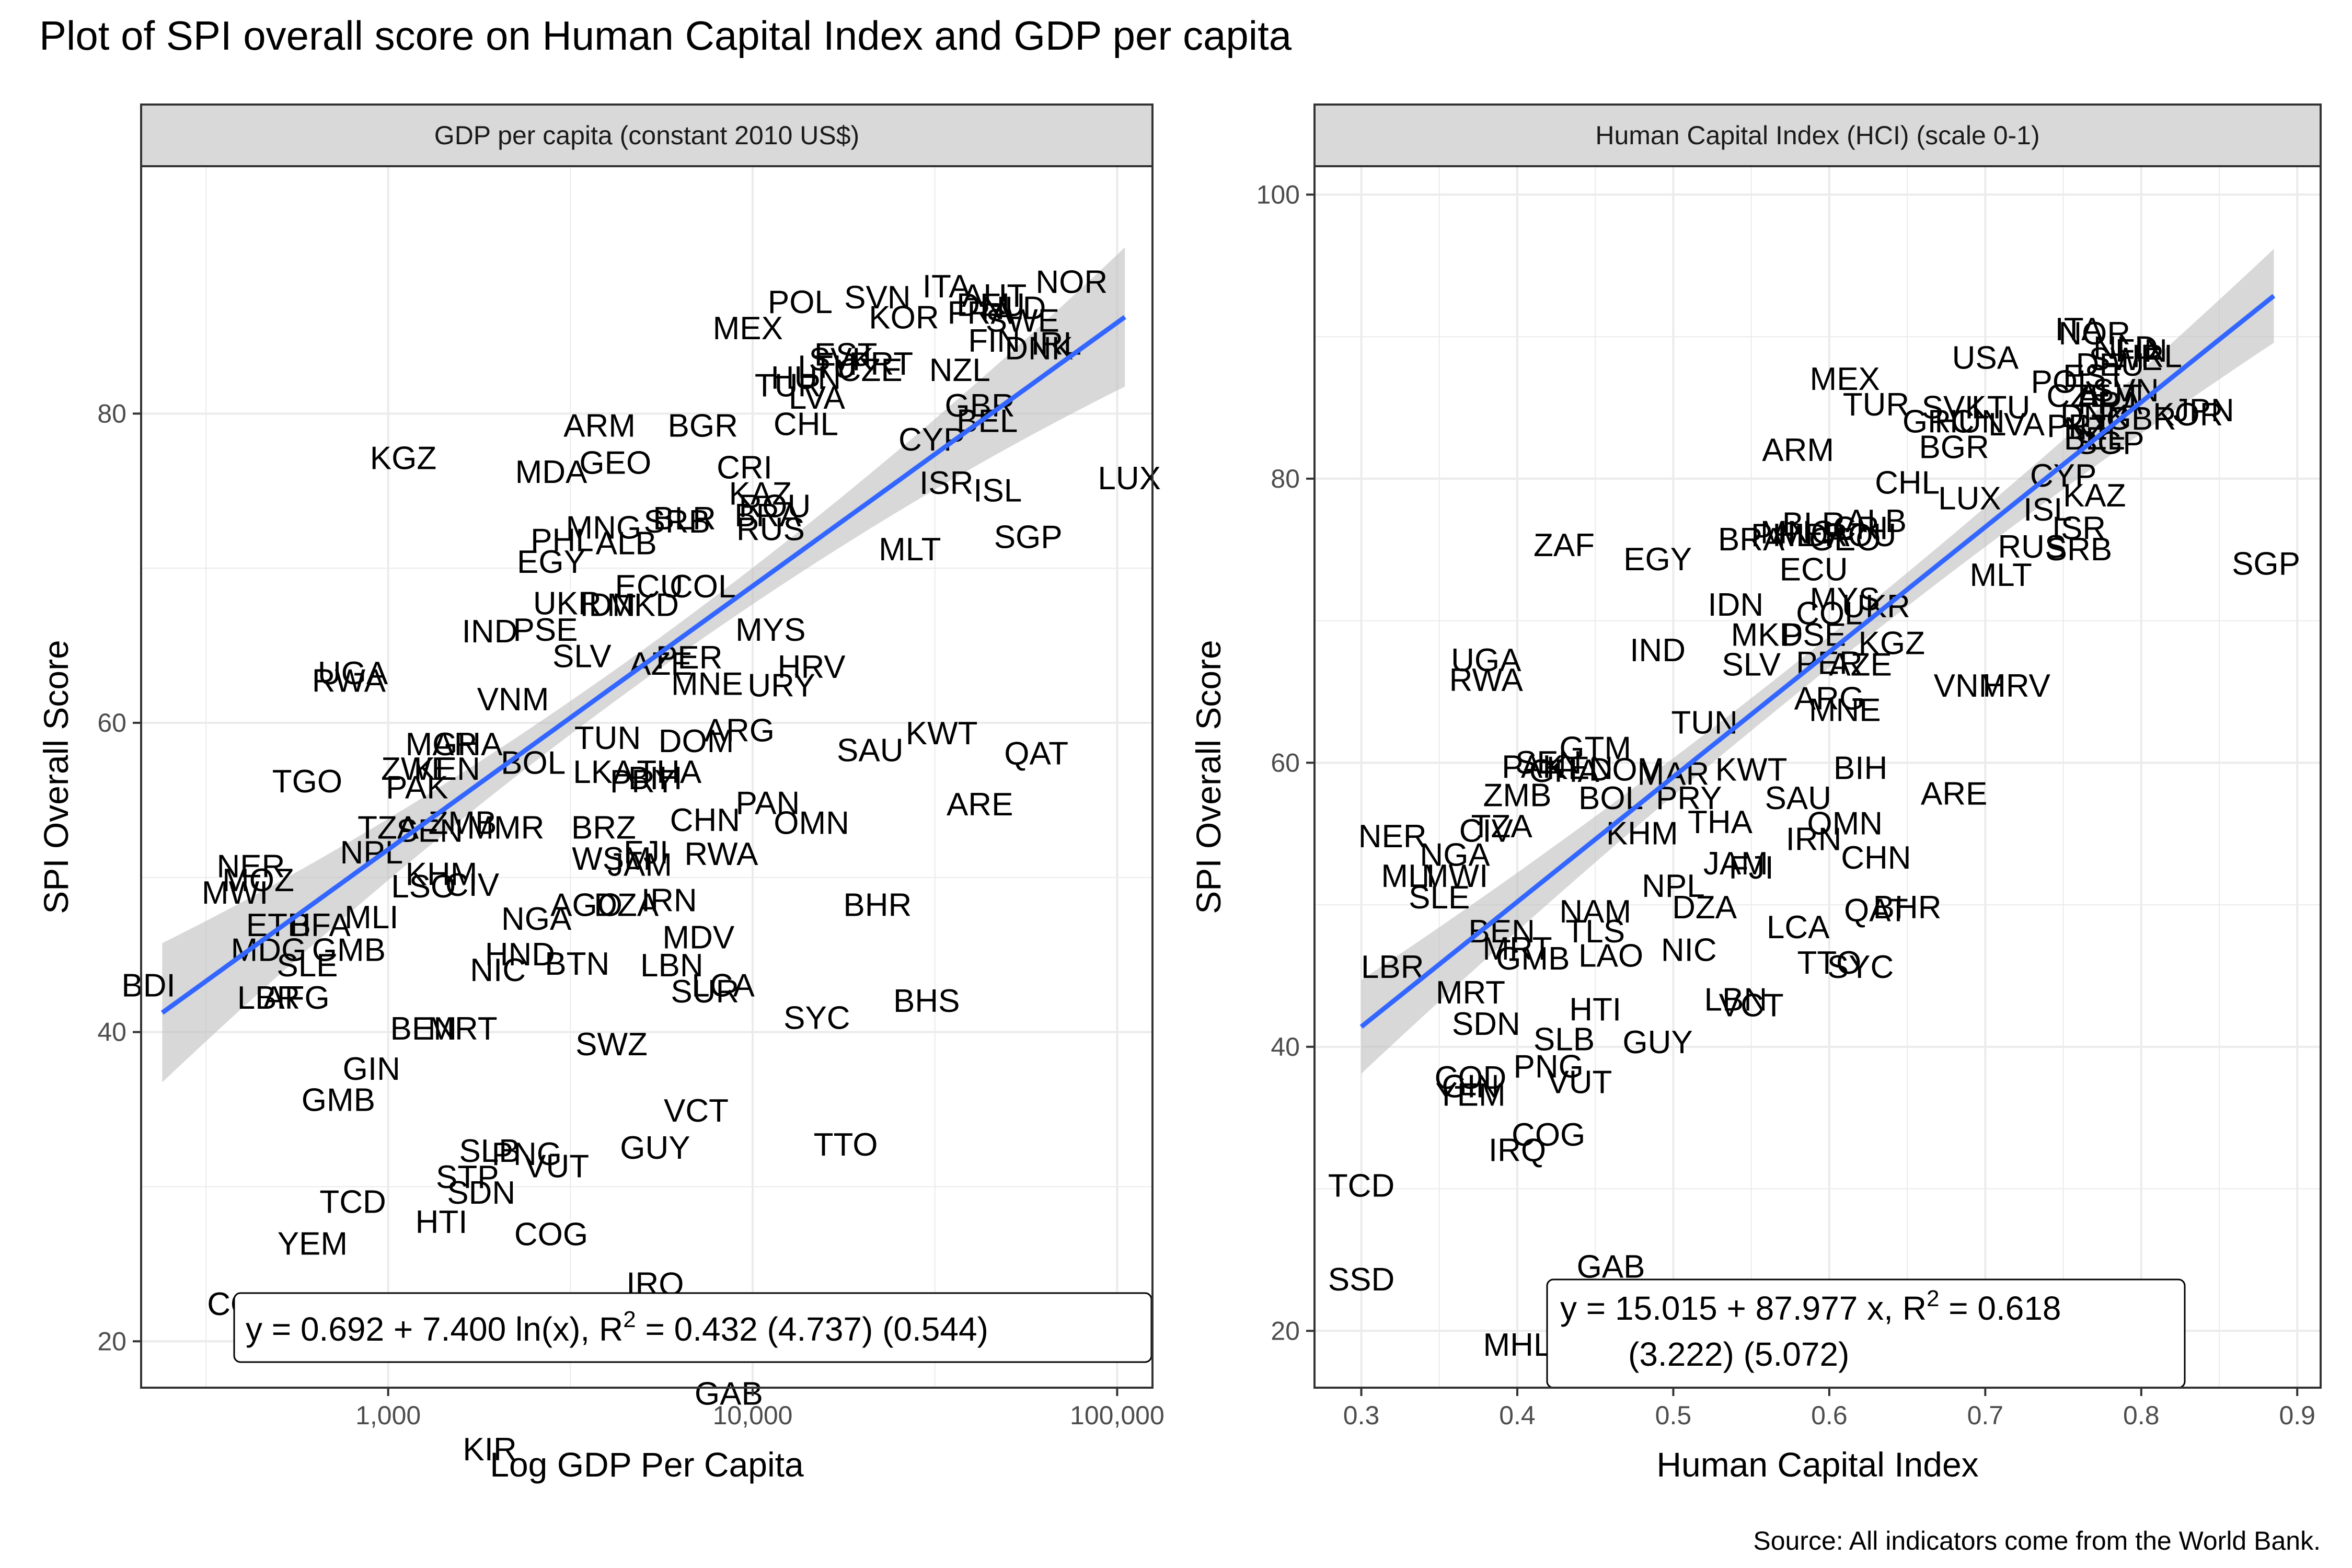  Describe the element at coordinates (647, 1464) in the screenshot. I see `gdp-x-axis-title: Log GDP Per Capita` at that location.